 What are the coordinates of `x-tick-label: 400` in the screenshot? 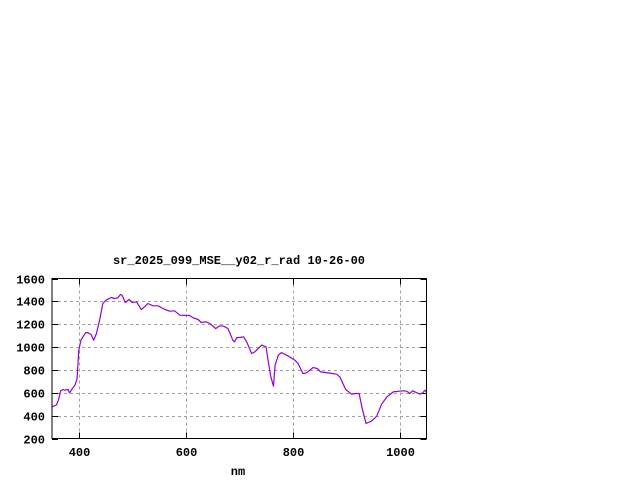 It's located at (80, 453).